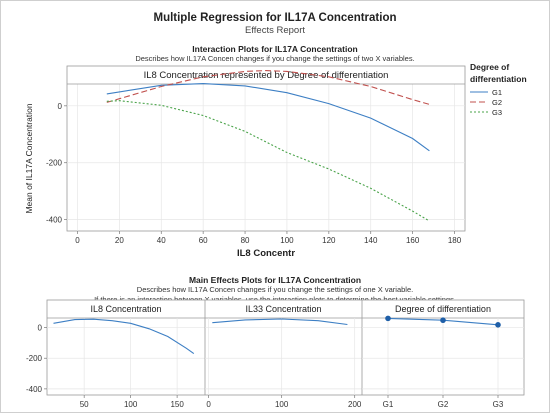  Describe the element at coordinates (29, 158) in the screenshot. I see `interaction-y-axis-label: Mean of IL17A Concentration` at that location.